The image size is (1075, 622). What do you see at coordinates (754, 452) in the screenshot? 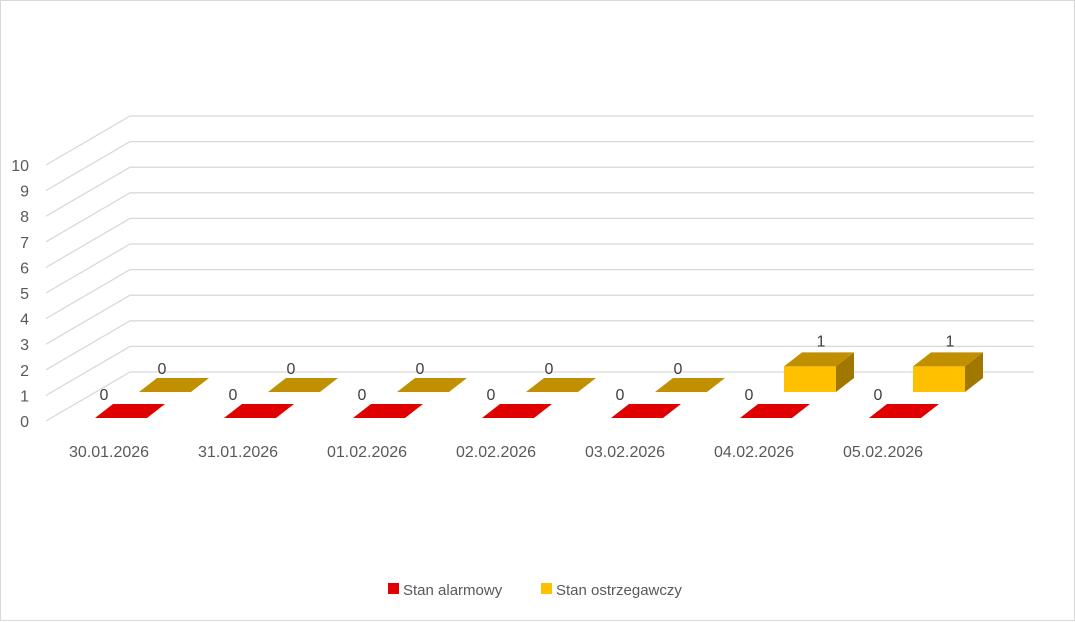
I see `x-category-label: 04.02.2026` at bounding box center [754, 452].